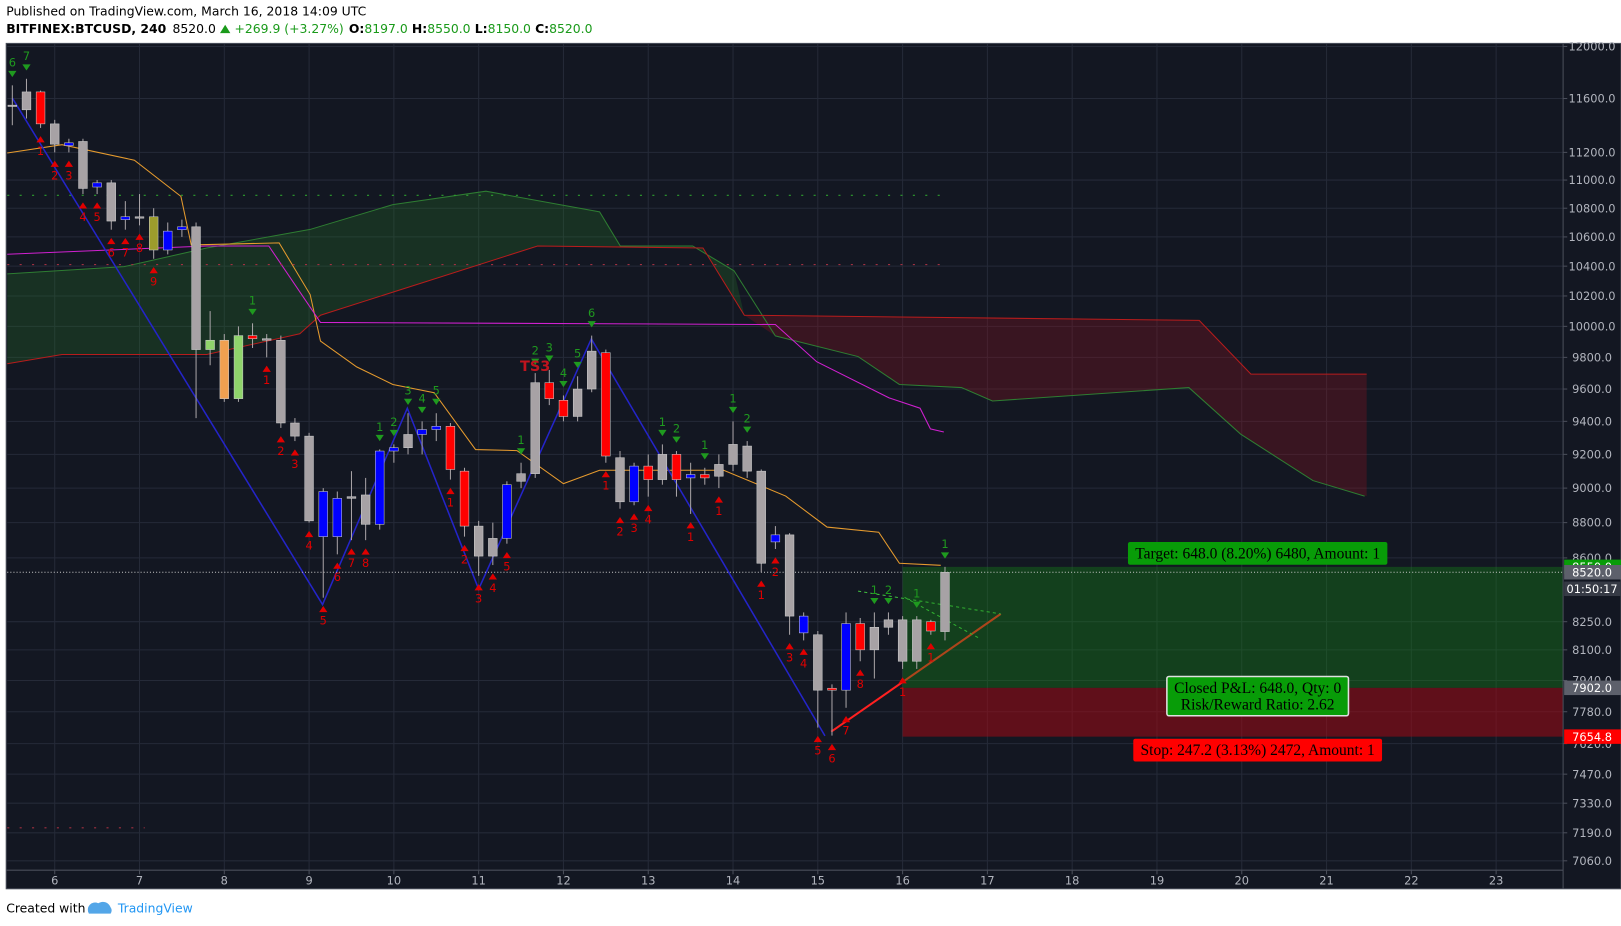 The image size is (1621, 926). What do you see at coordinates (916, 673) in the screenshot?
I see `trend-line` at bounding box center [916, 673].